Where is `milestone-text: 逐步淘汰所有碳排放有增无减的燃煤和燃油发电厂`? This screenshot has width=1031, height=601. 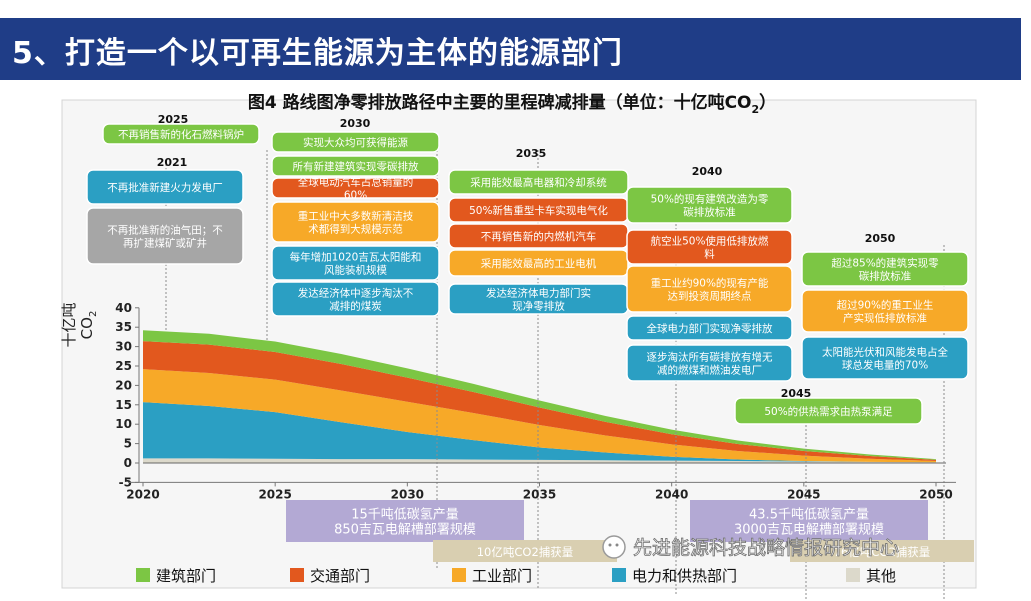 milestone-text: 逐步淘汰所有碳排放有增无减的燃煤和燃油发电厂 is located at coordinates (710, 364).